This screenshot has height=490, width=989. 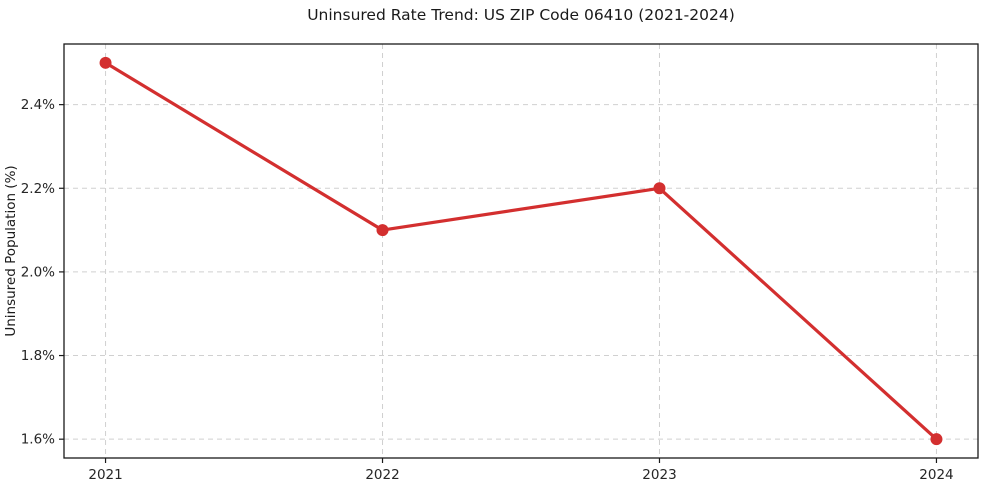 I want to click on x-tick-label: 2021, so click(x=105, y=475).